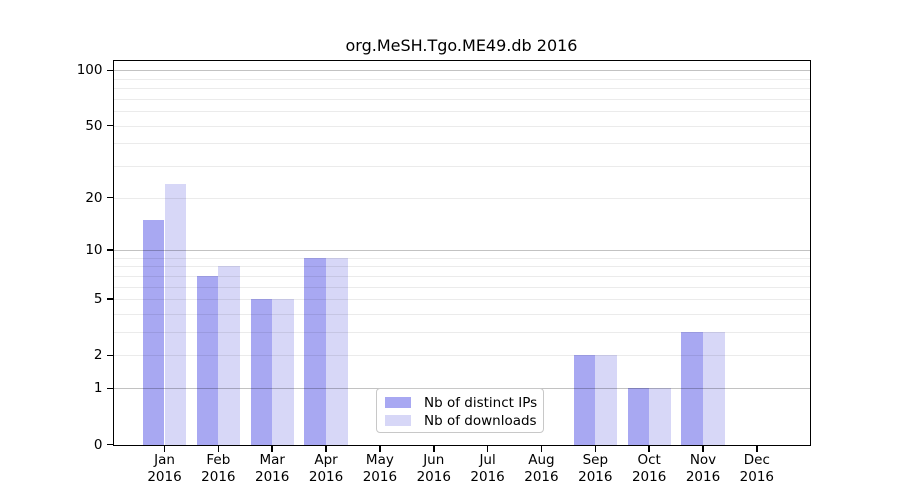 This screenshot has height=500, width=900. I want to click on y-tick-label-2: 2, so click(98, 355).